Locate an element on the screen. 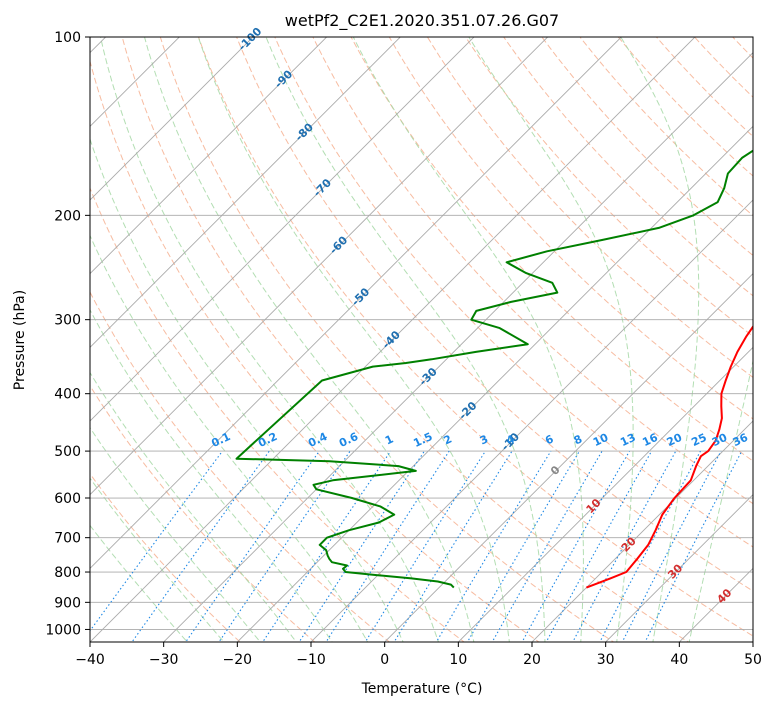 The image size is (775, 708). mixing-ratio-label: 16 is located at coordinates (650, 440).